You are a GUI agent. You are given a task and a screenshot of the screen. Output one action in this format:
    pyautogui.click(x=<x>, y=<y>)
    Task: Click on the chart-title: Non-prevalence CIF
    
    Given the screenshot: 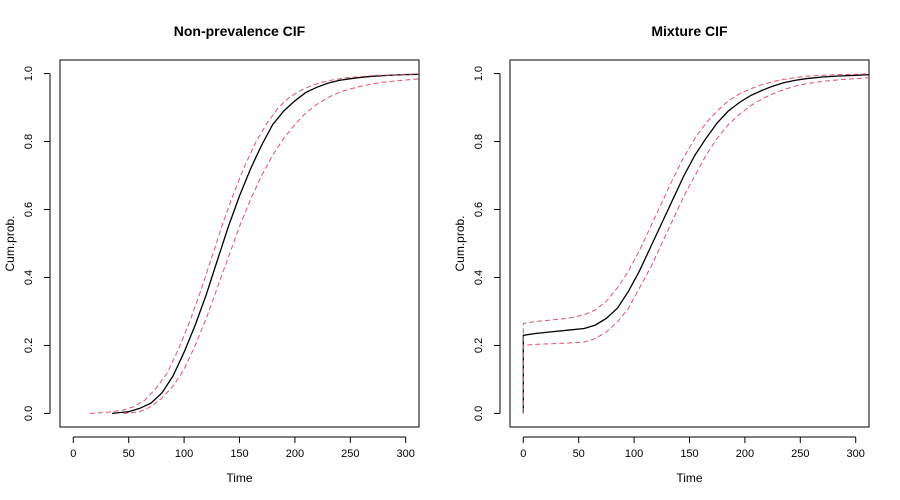 What is the action you would take?
    pyautogui.click(x=240, y=31)
    